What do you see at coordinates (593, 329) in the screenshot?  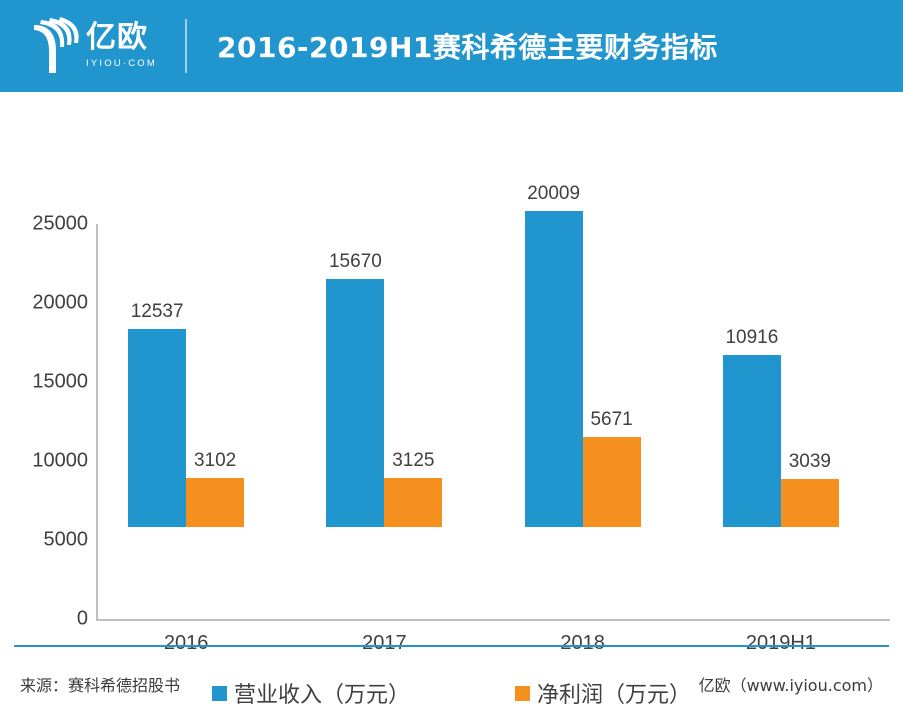 I see `bar-group: 20009 5671` at bounding box center [593, 329].